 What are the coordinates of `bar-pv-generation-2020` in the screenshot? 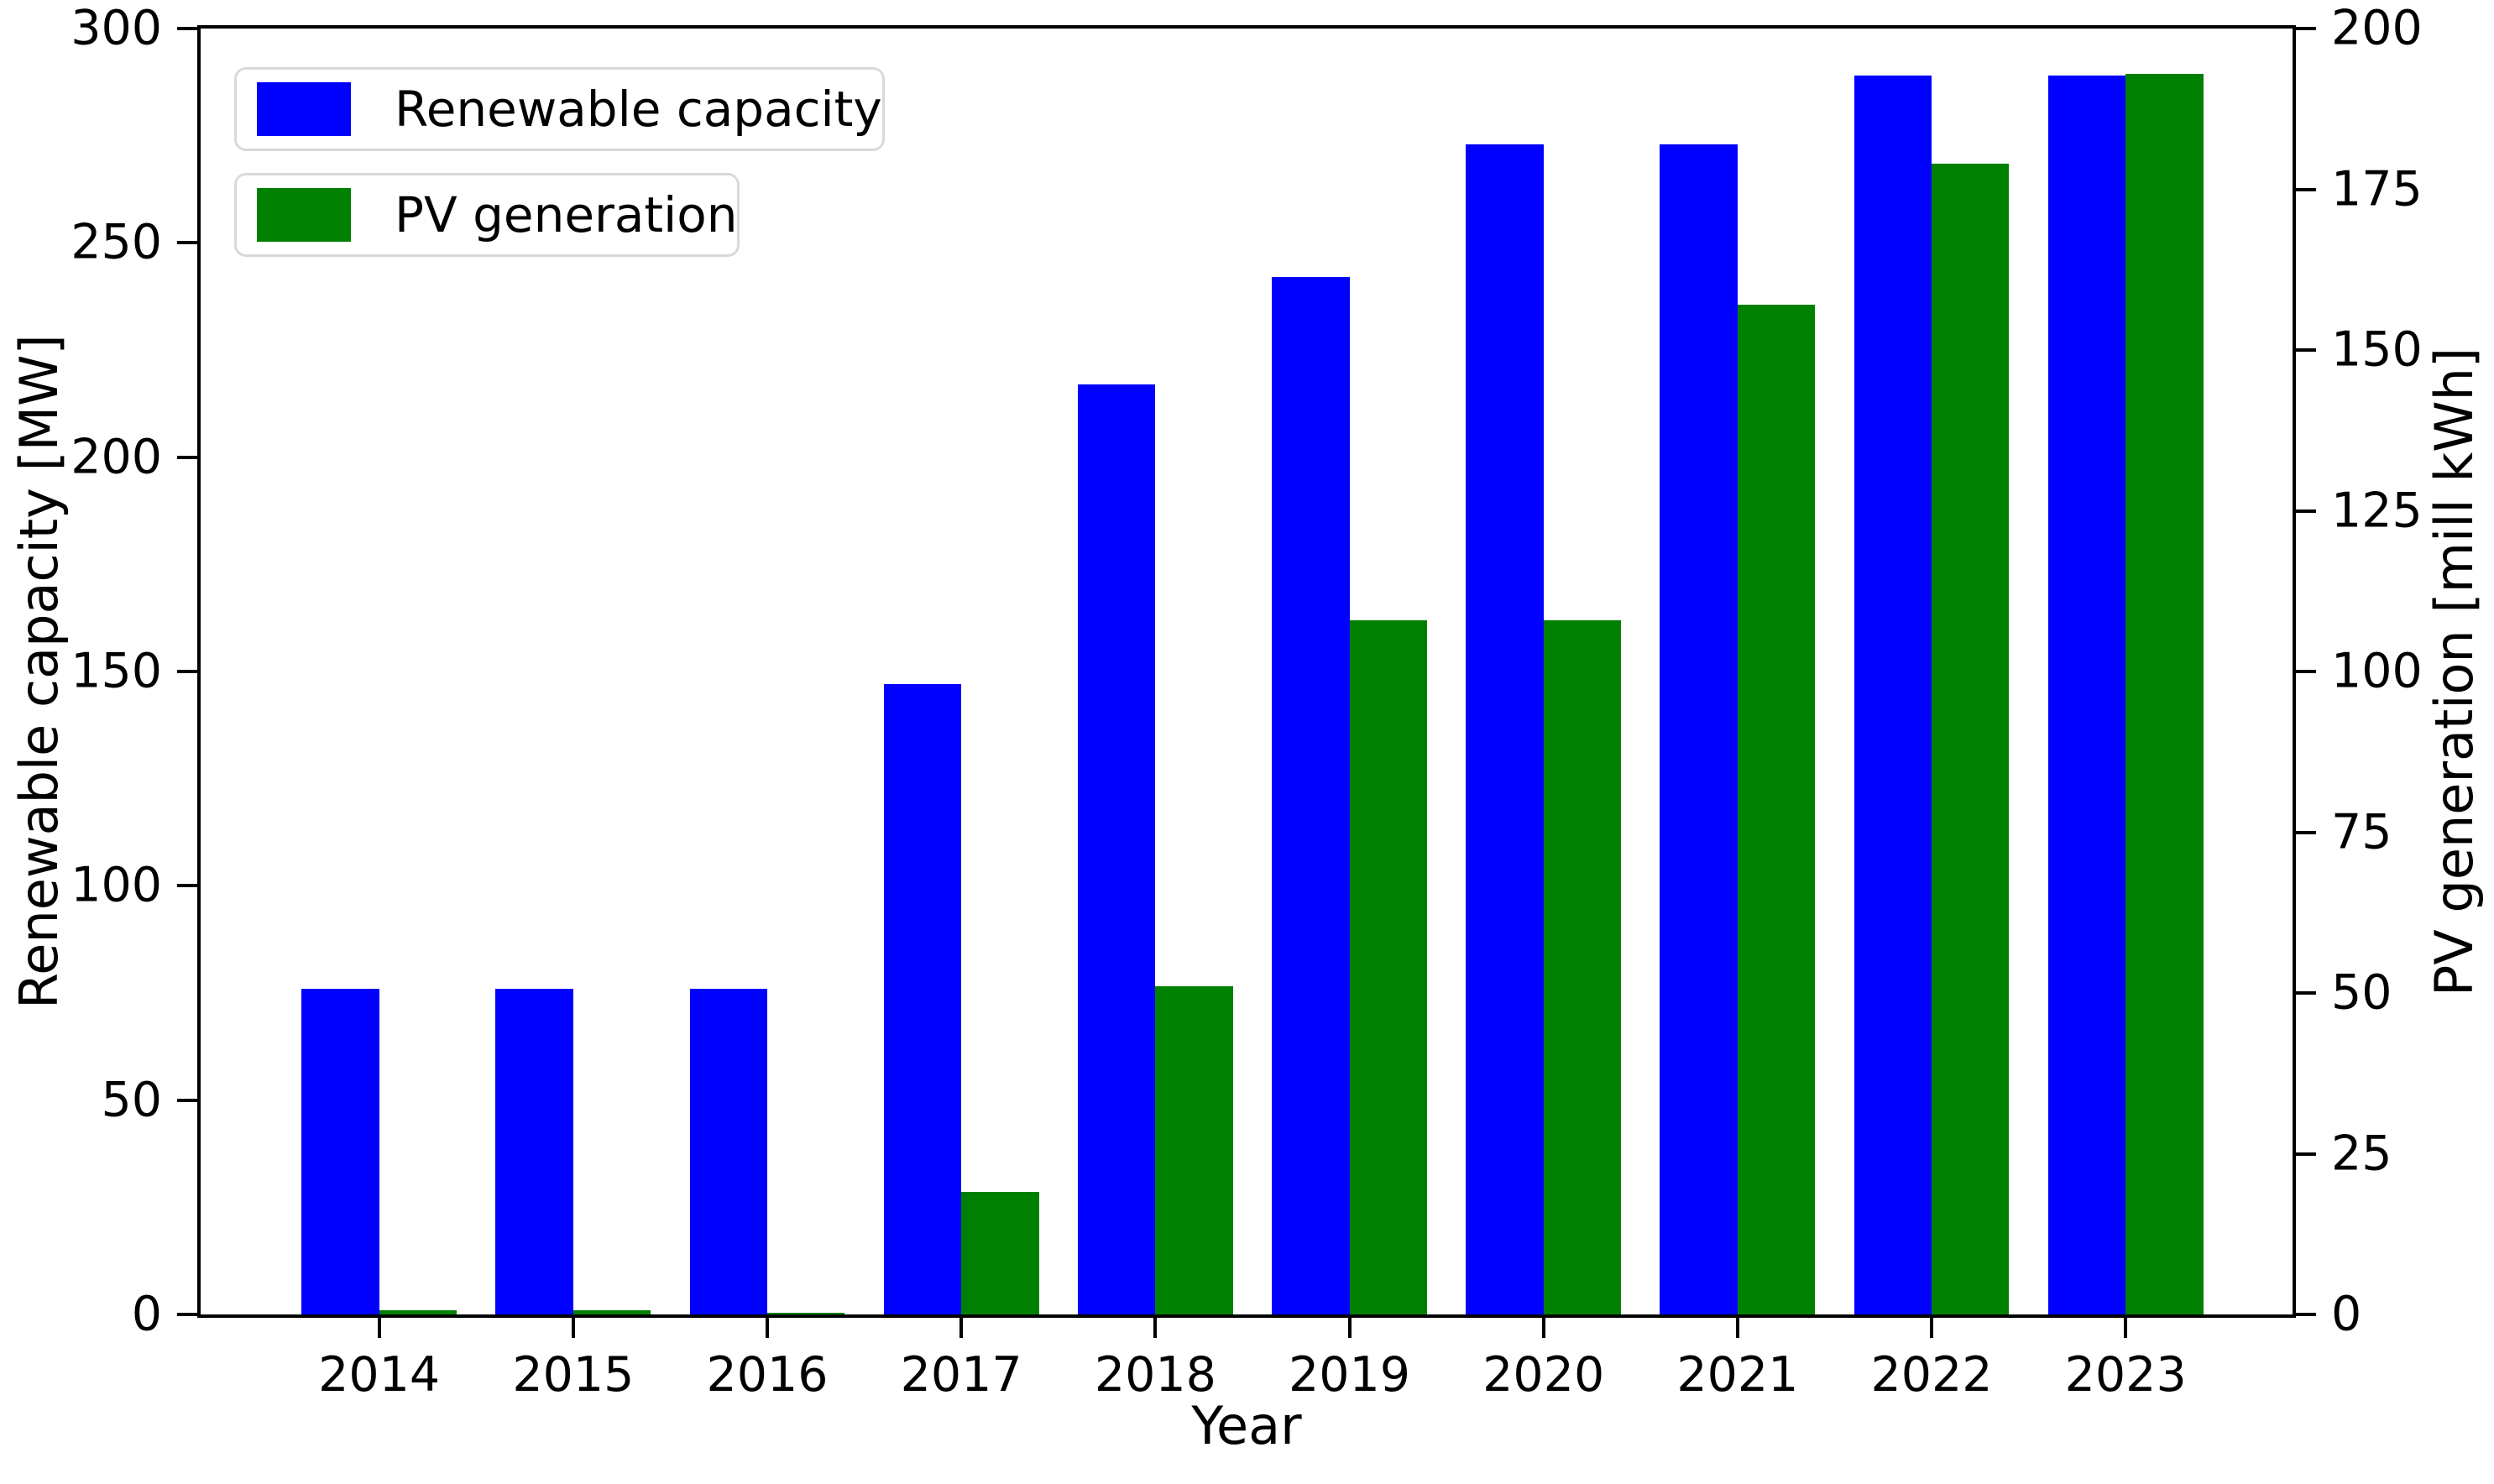 It's located at (1582, 966).